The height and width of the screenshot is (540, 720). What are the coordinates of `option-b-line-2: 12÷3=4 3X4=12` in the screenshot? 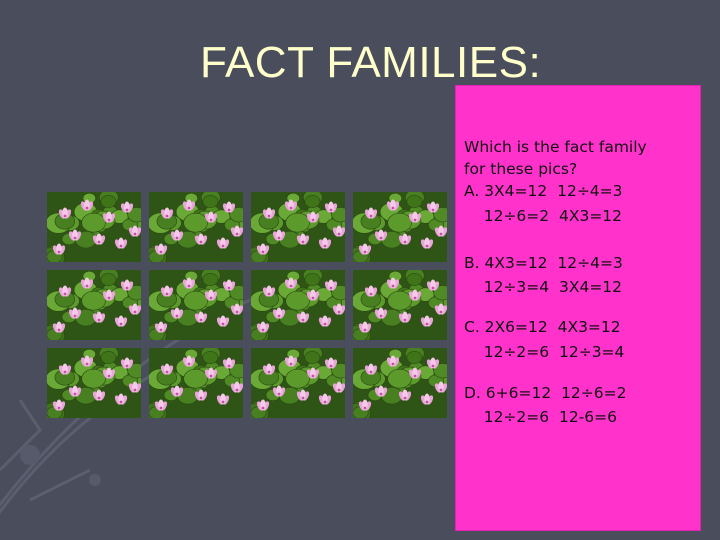 It's located at (543, 287).